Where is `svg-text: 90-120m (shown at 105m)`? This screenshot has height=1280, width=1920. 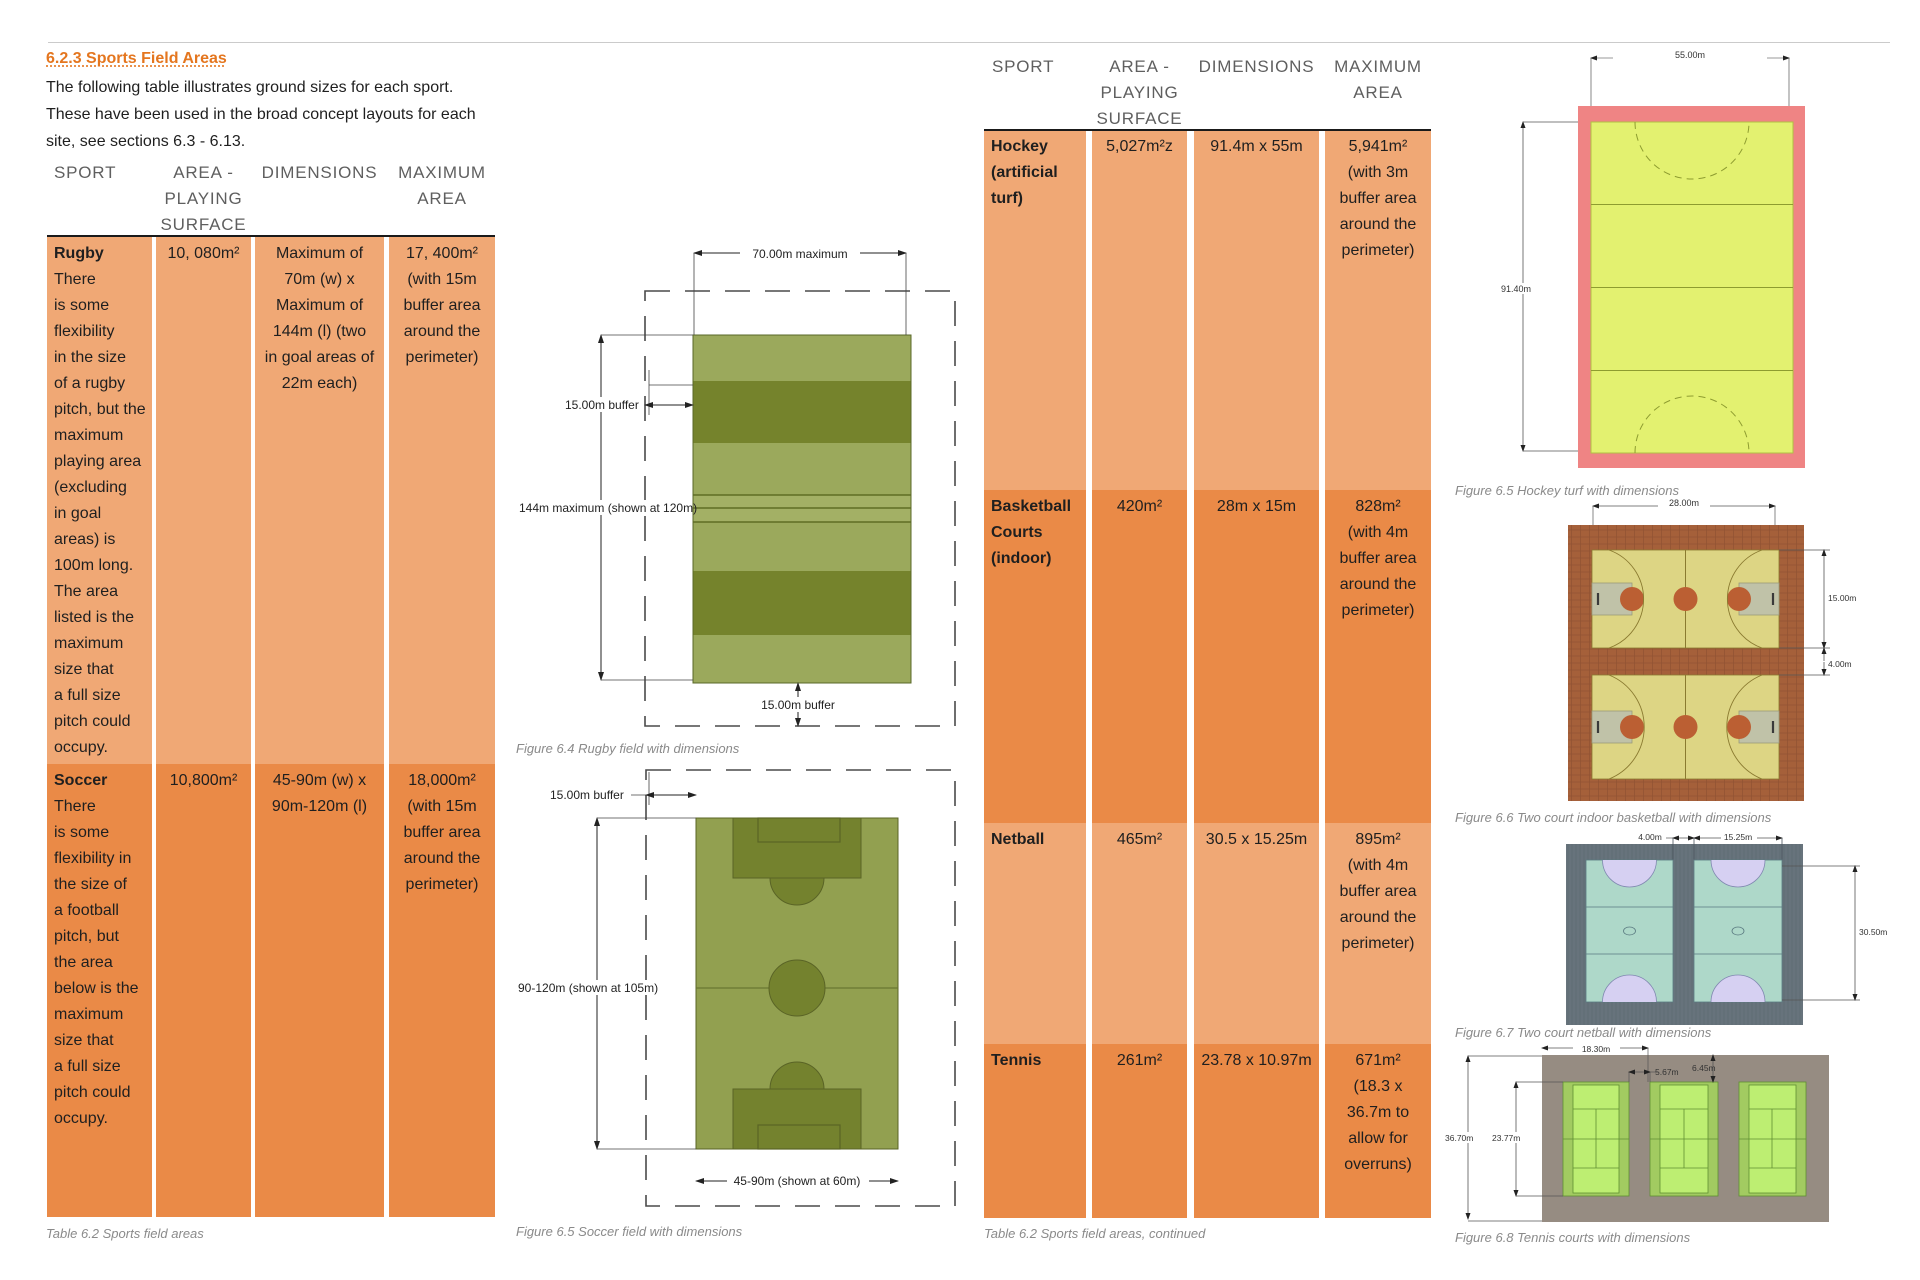 svg-text: 90-120m (shown at 105m) is located at coordinates (588, 988).